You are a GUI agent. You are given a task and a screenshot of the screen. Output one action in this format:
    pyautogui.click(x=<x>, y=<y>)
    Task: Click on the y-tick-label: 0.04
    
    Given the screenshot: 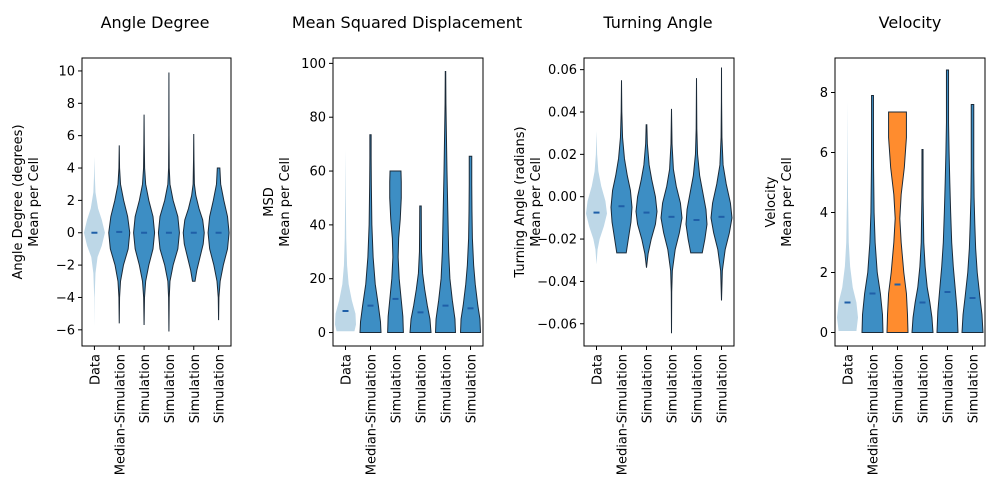 What is the action you would take?
    pyautogui.click(x=562, y=113)
    